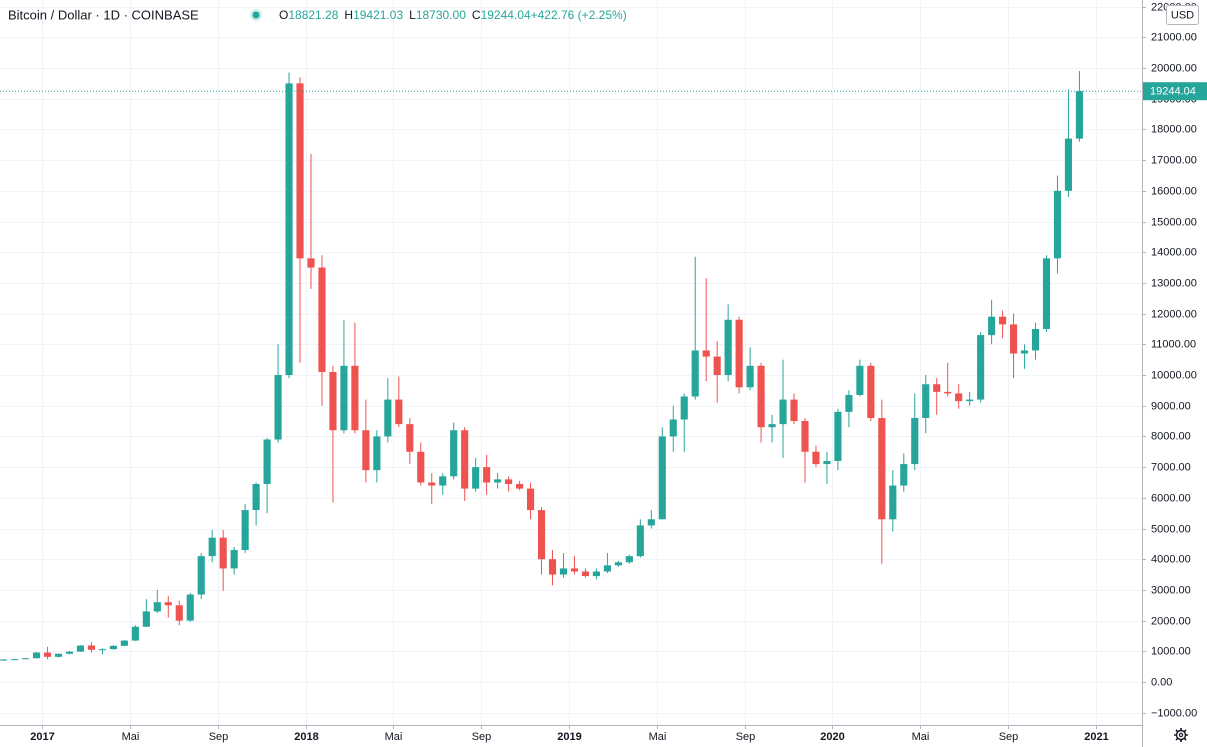 The width and height of the screenshot is (1207, 747). What do you see at coordinates (306, 737) in the screenshot?
I see `x-tick-label: 2018` at bounding box center [306, 737].